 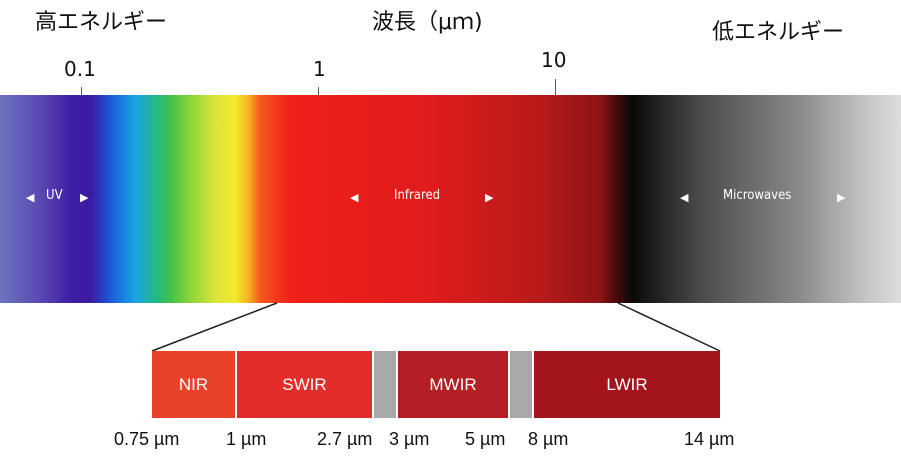 I want to click on segment-label-swir: SWIR, so click(x=304, y=384).